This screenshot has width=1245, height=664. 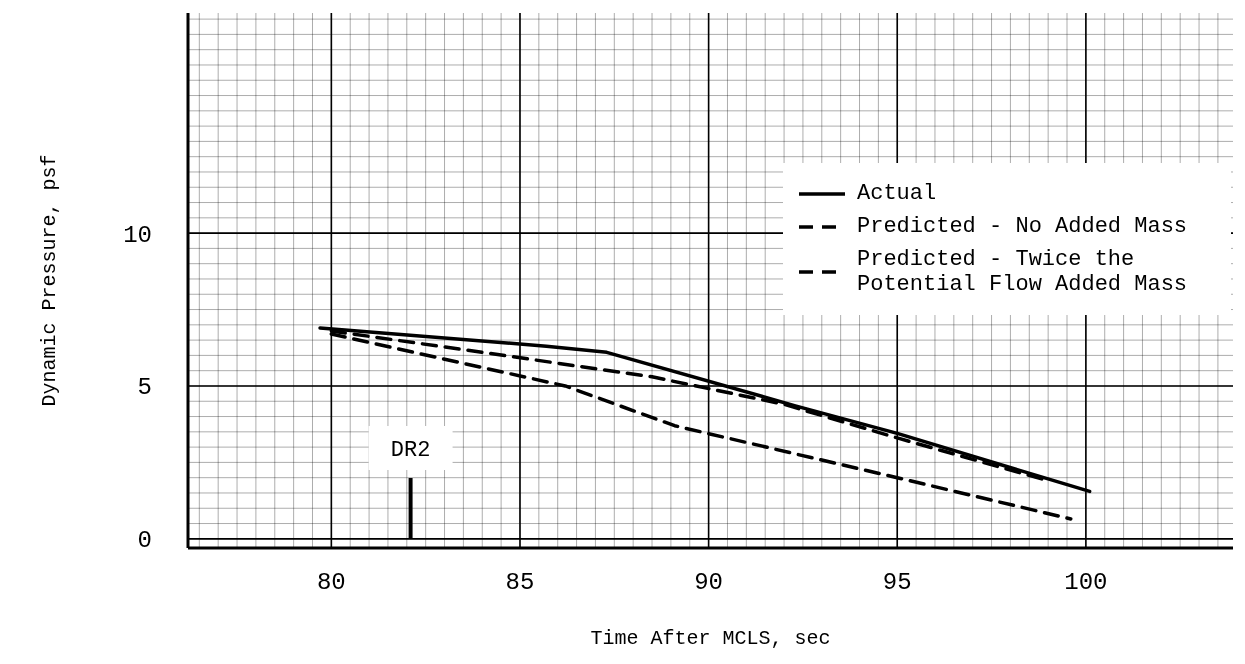 What do you see at coordinates (144, 388) in the screenshot?
I see `y-tick-label: 5` at bounding box center [144, 388].